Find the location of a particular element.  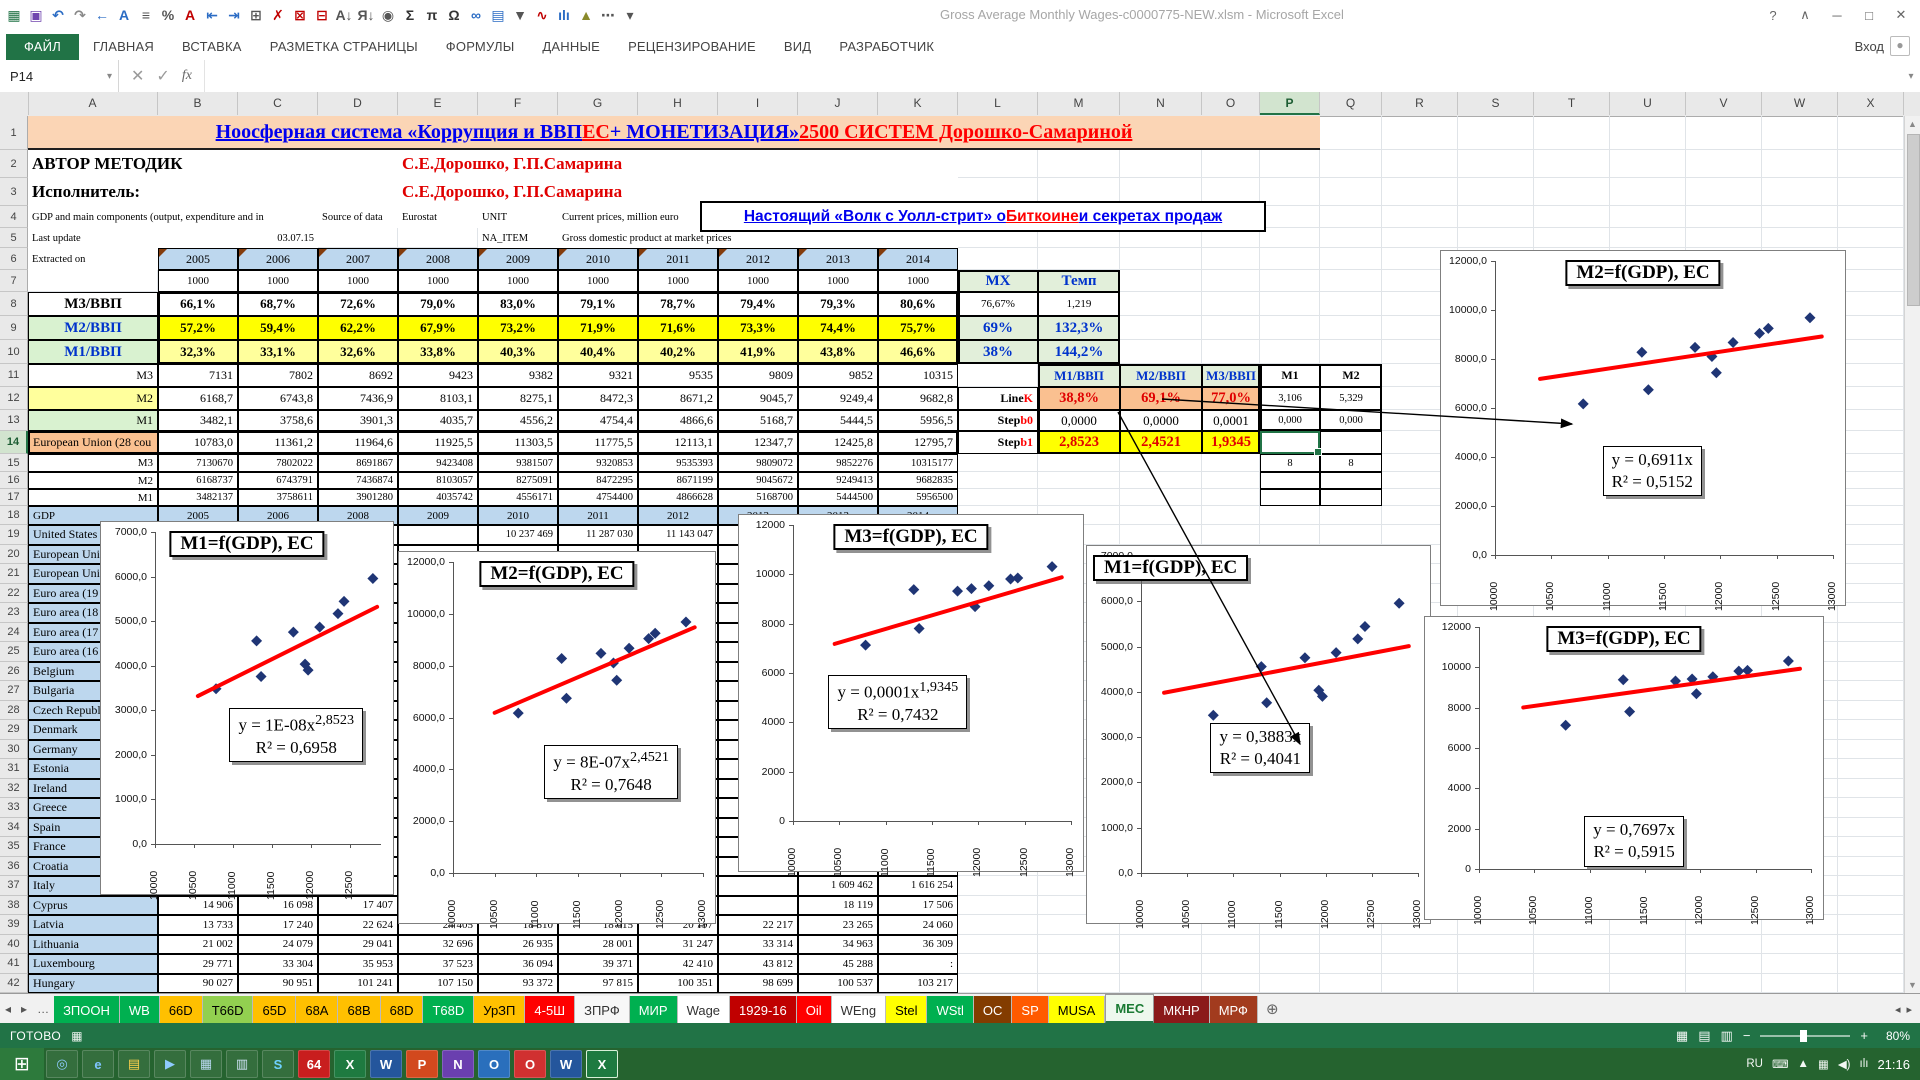

cell-D40: 29 041 is located at coordinates (358, 944).